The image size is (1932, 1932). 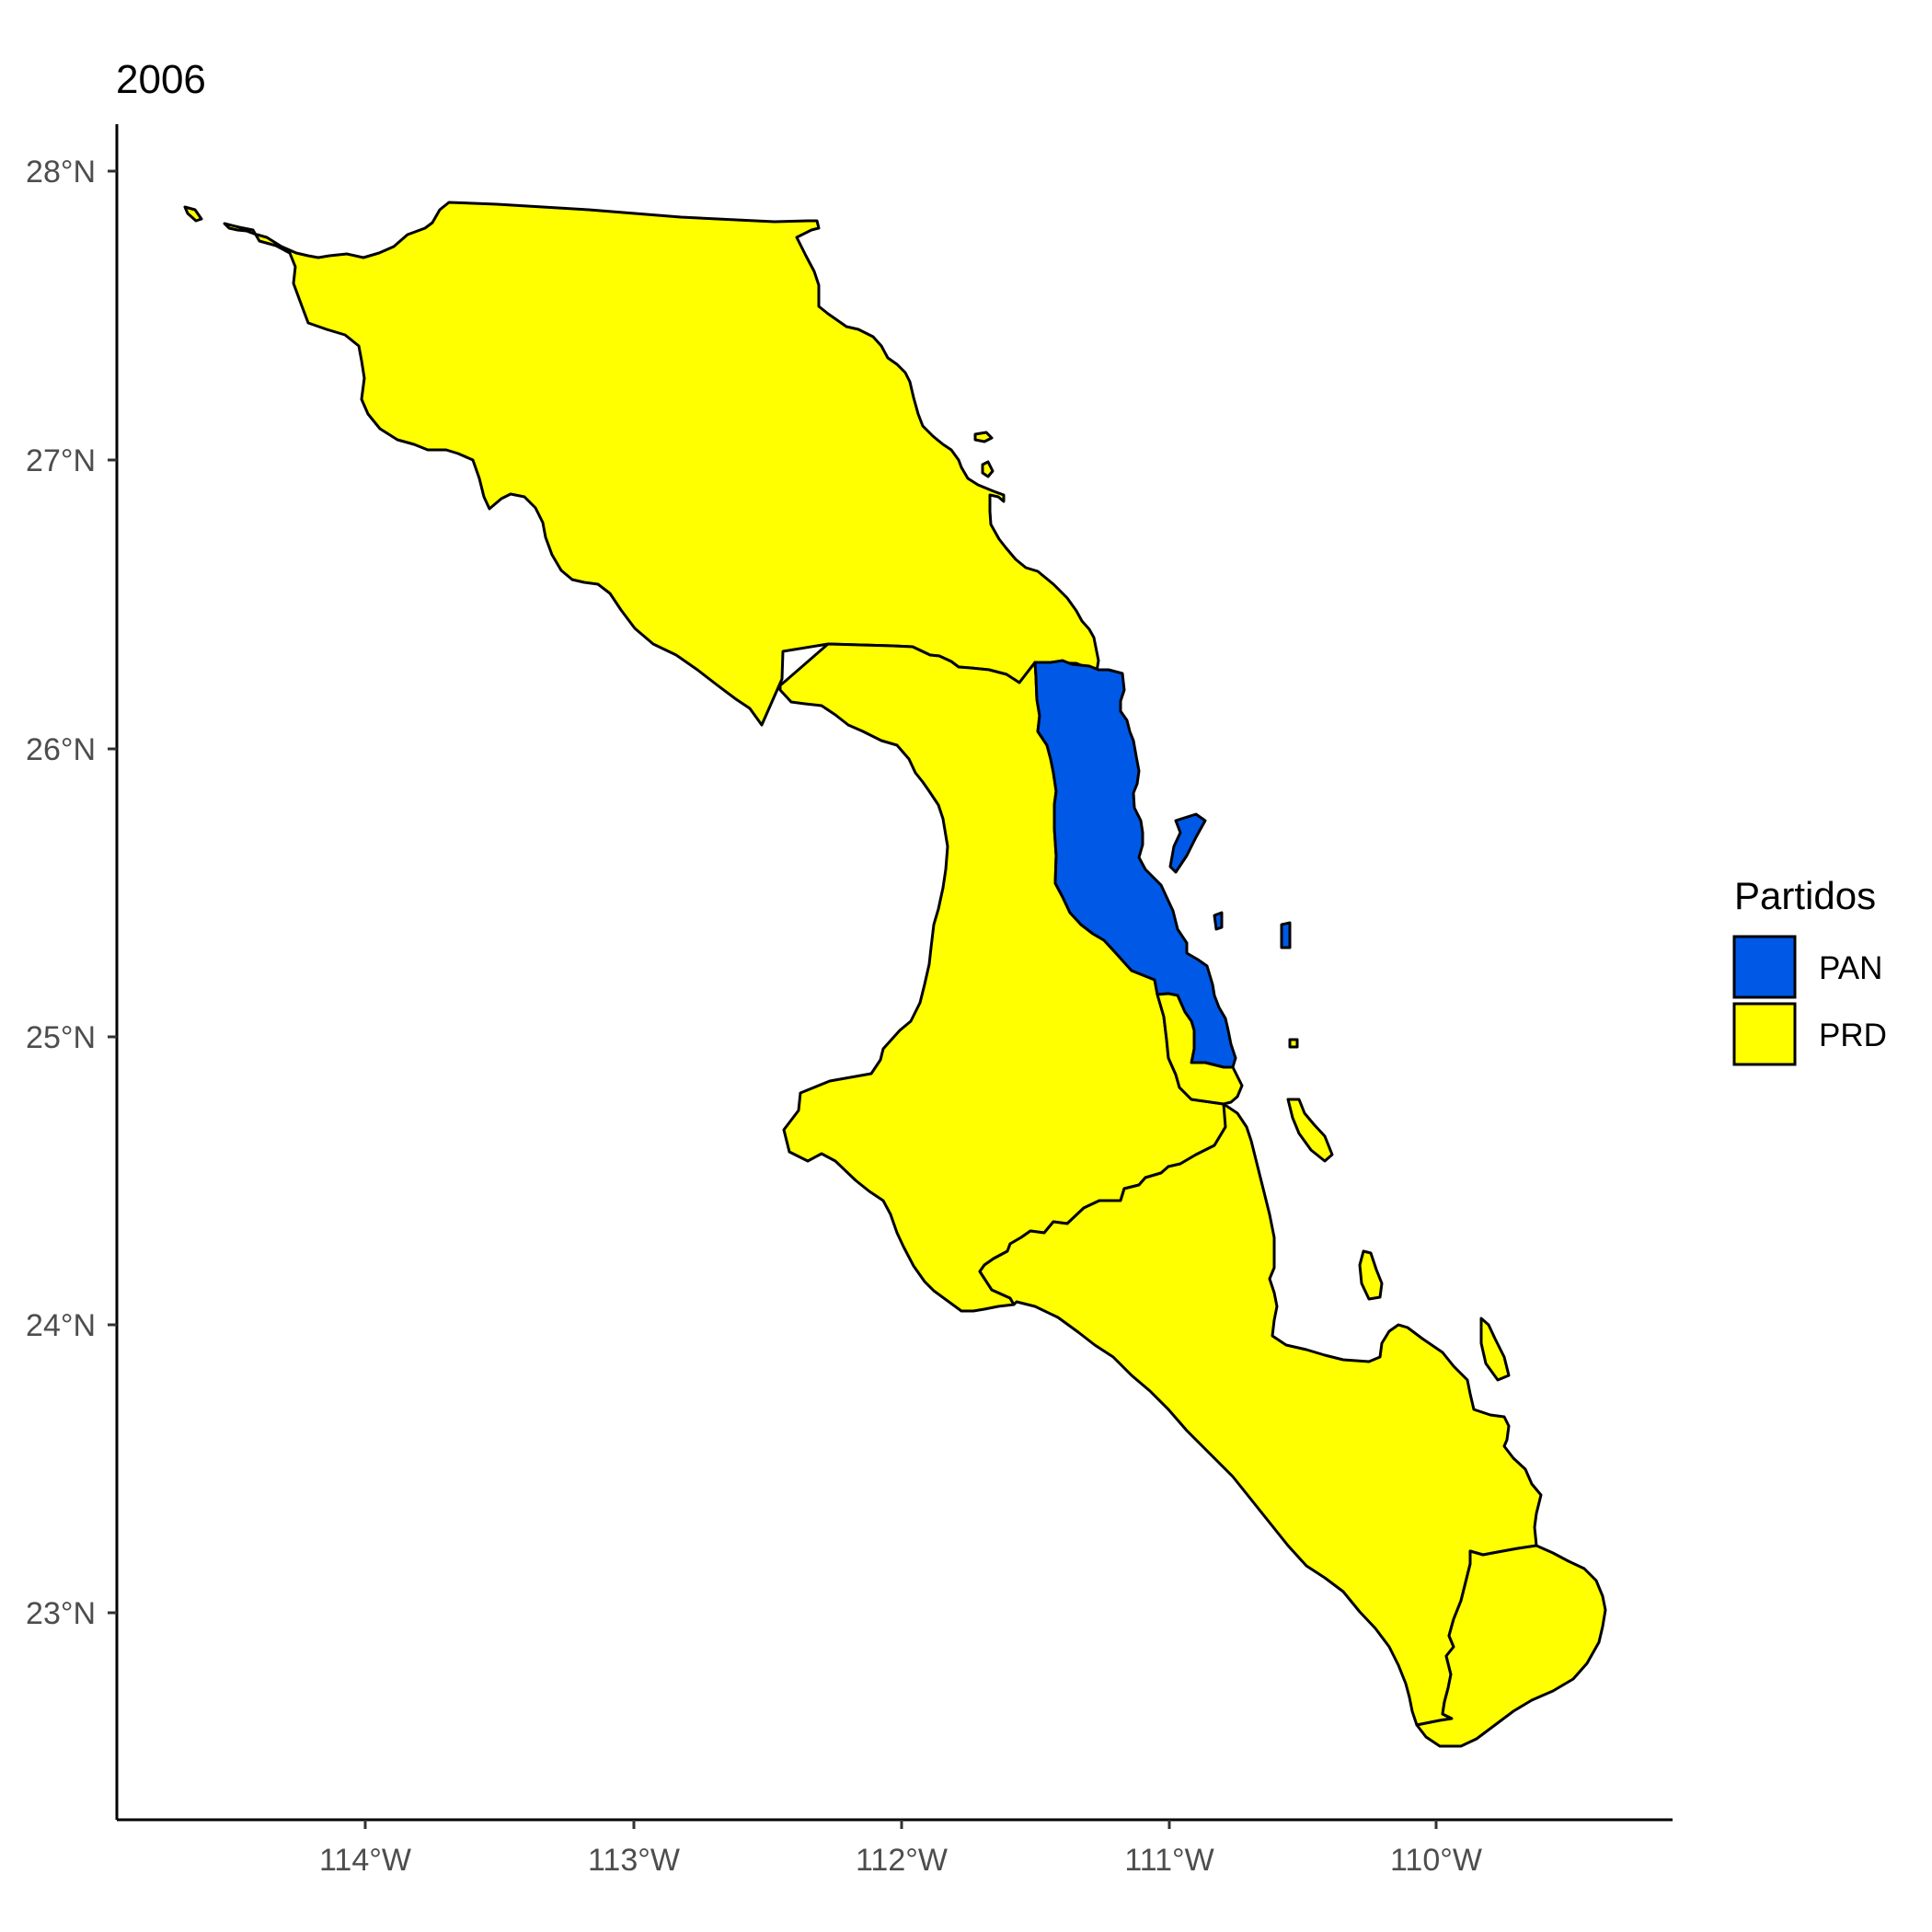 What do you see at coordinates (1168, 1860) in the screenshot?
I see `x-tick-label-111: 111°W` at bounding box center [1168, 1860].